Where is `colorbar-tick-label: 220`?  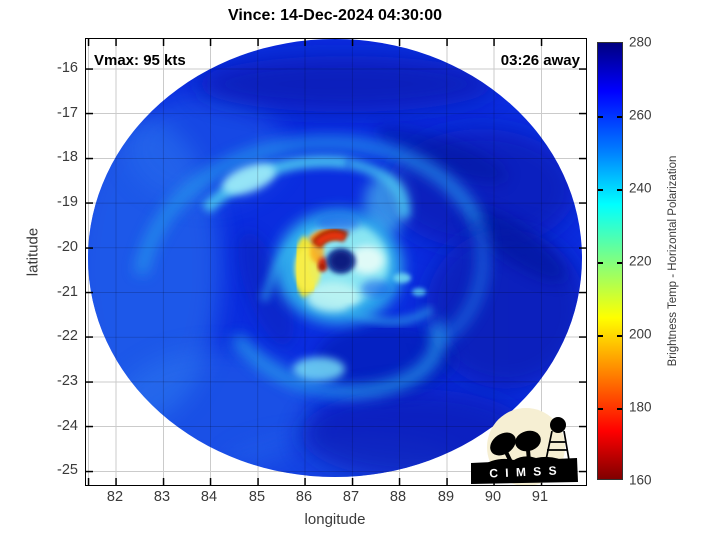 colorbar-tick-label: 220 is located at coordinates (640, 261).